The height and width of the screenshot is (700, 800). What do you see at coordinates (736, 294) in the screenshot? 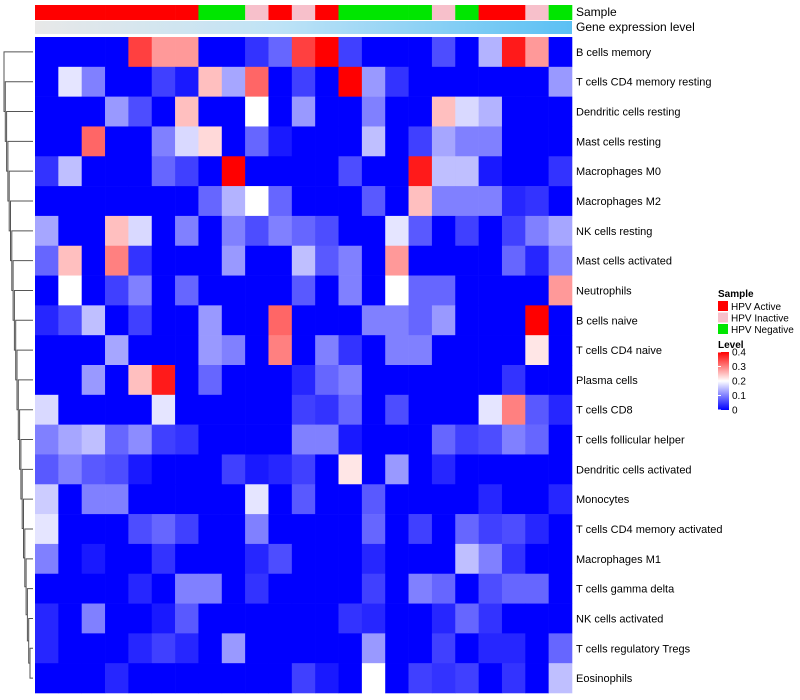
I see `sample-legend-title: Sample` at bounding box center [736, 294].